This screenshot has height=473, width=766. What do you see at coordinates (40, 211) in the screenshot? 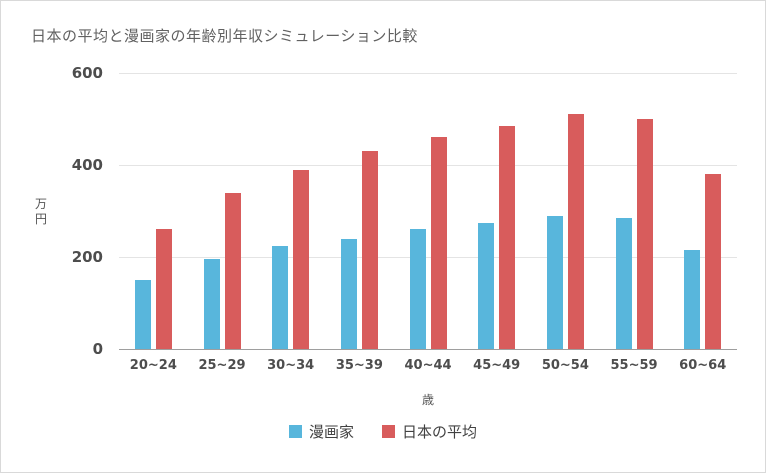
I see `y-axis-title: 万円` at bounding box center [40, 211].